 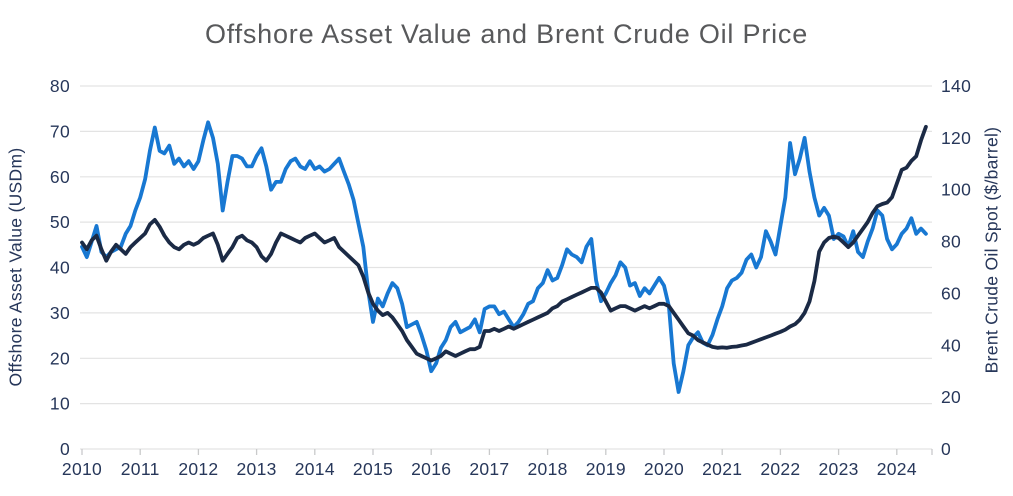 What do you see at coordinates (606, 469) in the screenshot?
I see `x-axis-tick-label: 2019` at bounding box center [606, 469].